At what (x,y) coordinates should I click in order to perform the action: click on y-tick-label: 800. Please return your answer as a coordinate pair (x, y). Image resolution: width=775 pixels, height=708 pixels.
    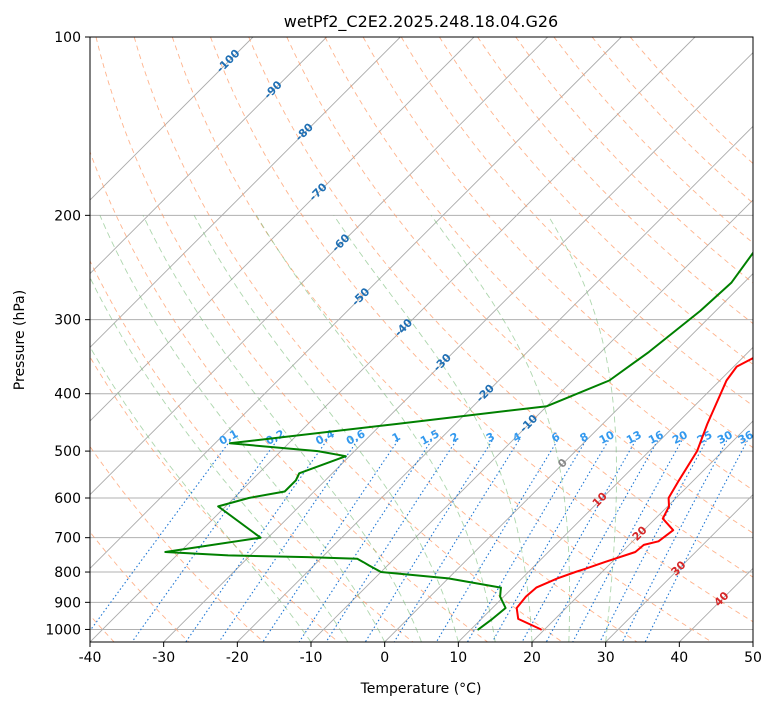
    Looking at the image, I should click on (67, 573).